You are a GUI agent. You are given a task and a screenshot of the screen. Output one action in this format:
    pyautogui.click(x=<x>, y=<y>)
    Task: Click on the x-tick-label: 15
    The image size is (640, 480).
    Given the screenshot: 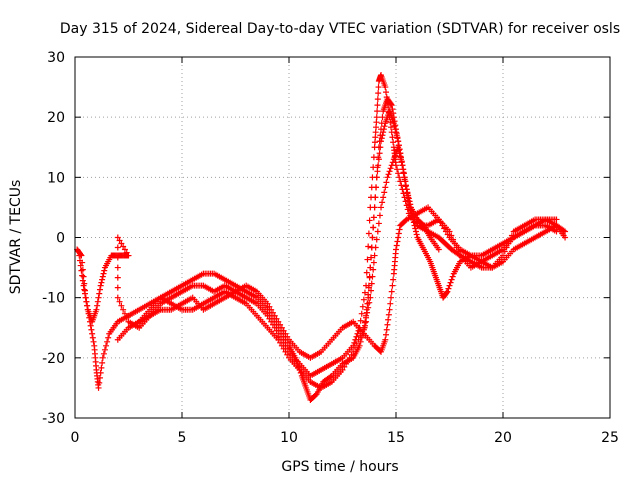 What is the action you would take?
    pyautogui.click(x=396, y=438)
    